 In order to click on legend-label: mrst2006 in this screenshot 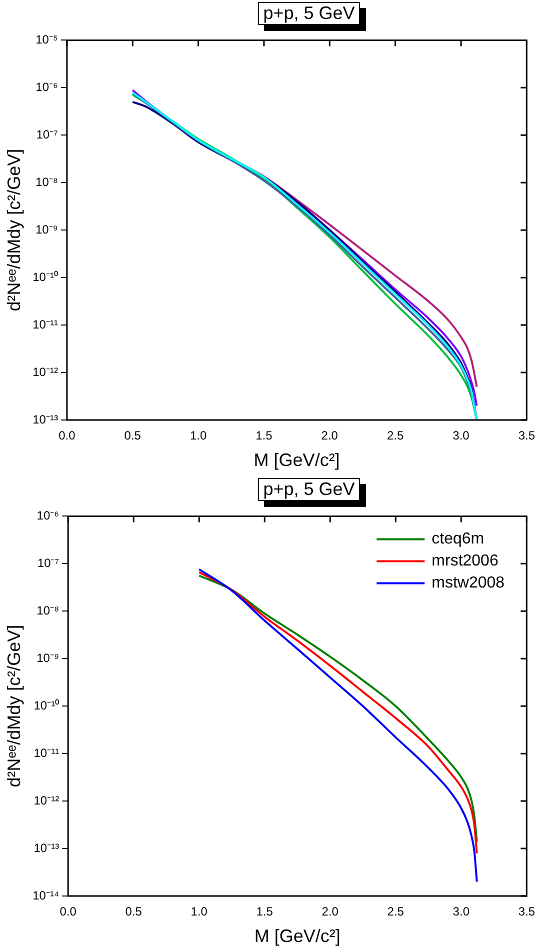, I will do `click(465, 561)`.